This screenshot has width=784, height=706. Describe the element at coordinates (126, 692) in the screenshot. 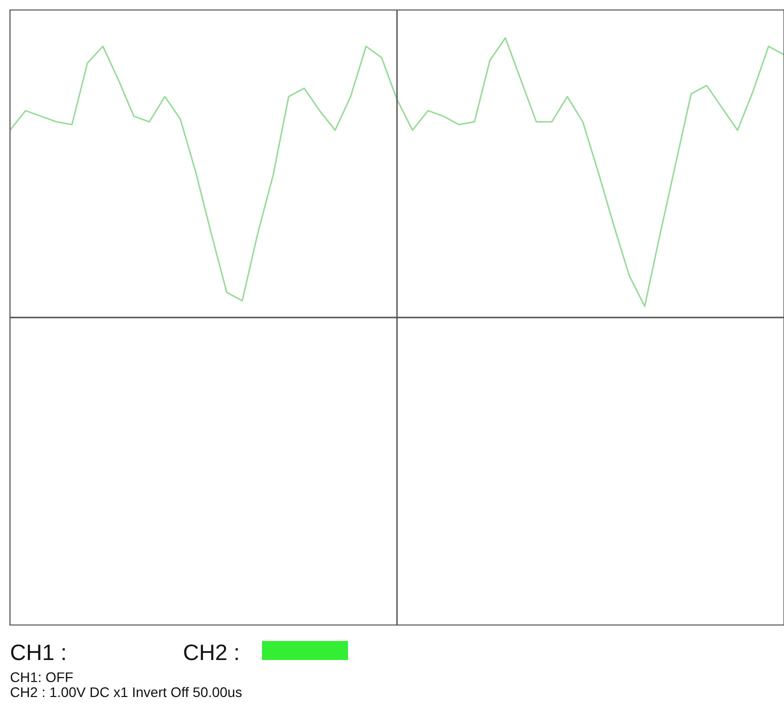

I see `text: CH2 : 1.00V DC x1 Invert Off 50.00us` at that location.